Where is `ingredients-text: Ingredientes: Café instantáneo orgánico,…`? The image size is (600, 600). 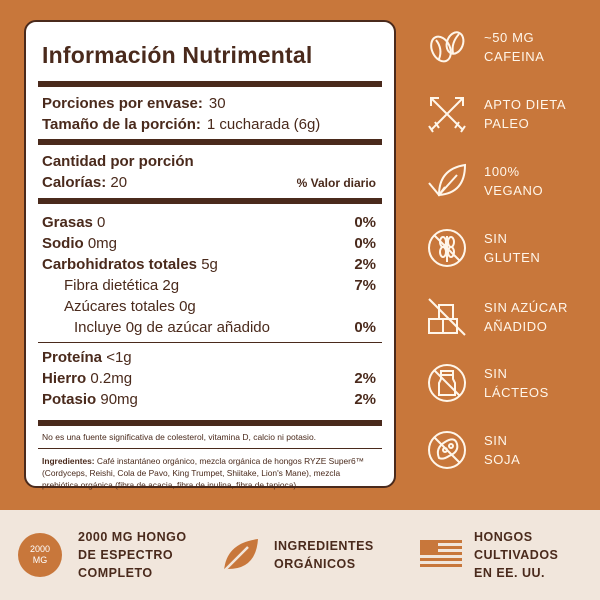 ingredients-text: Ingredientes: Café instantáneo orgánico,… is located at coordinates (210, 473).